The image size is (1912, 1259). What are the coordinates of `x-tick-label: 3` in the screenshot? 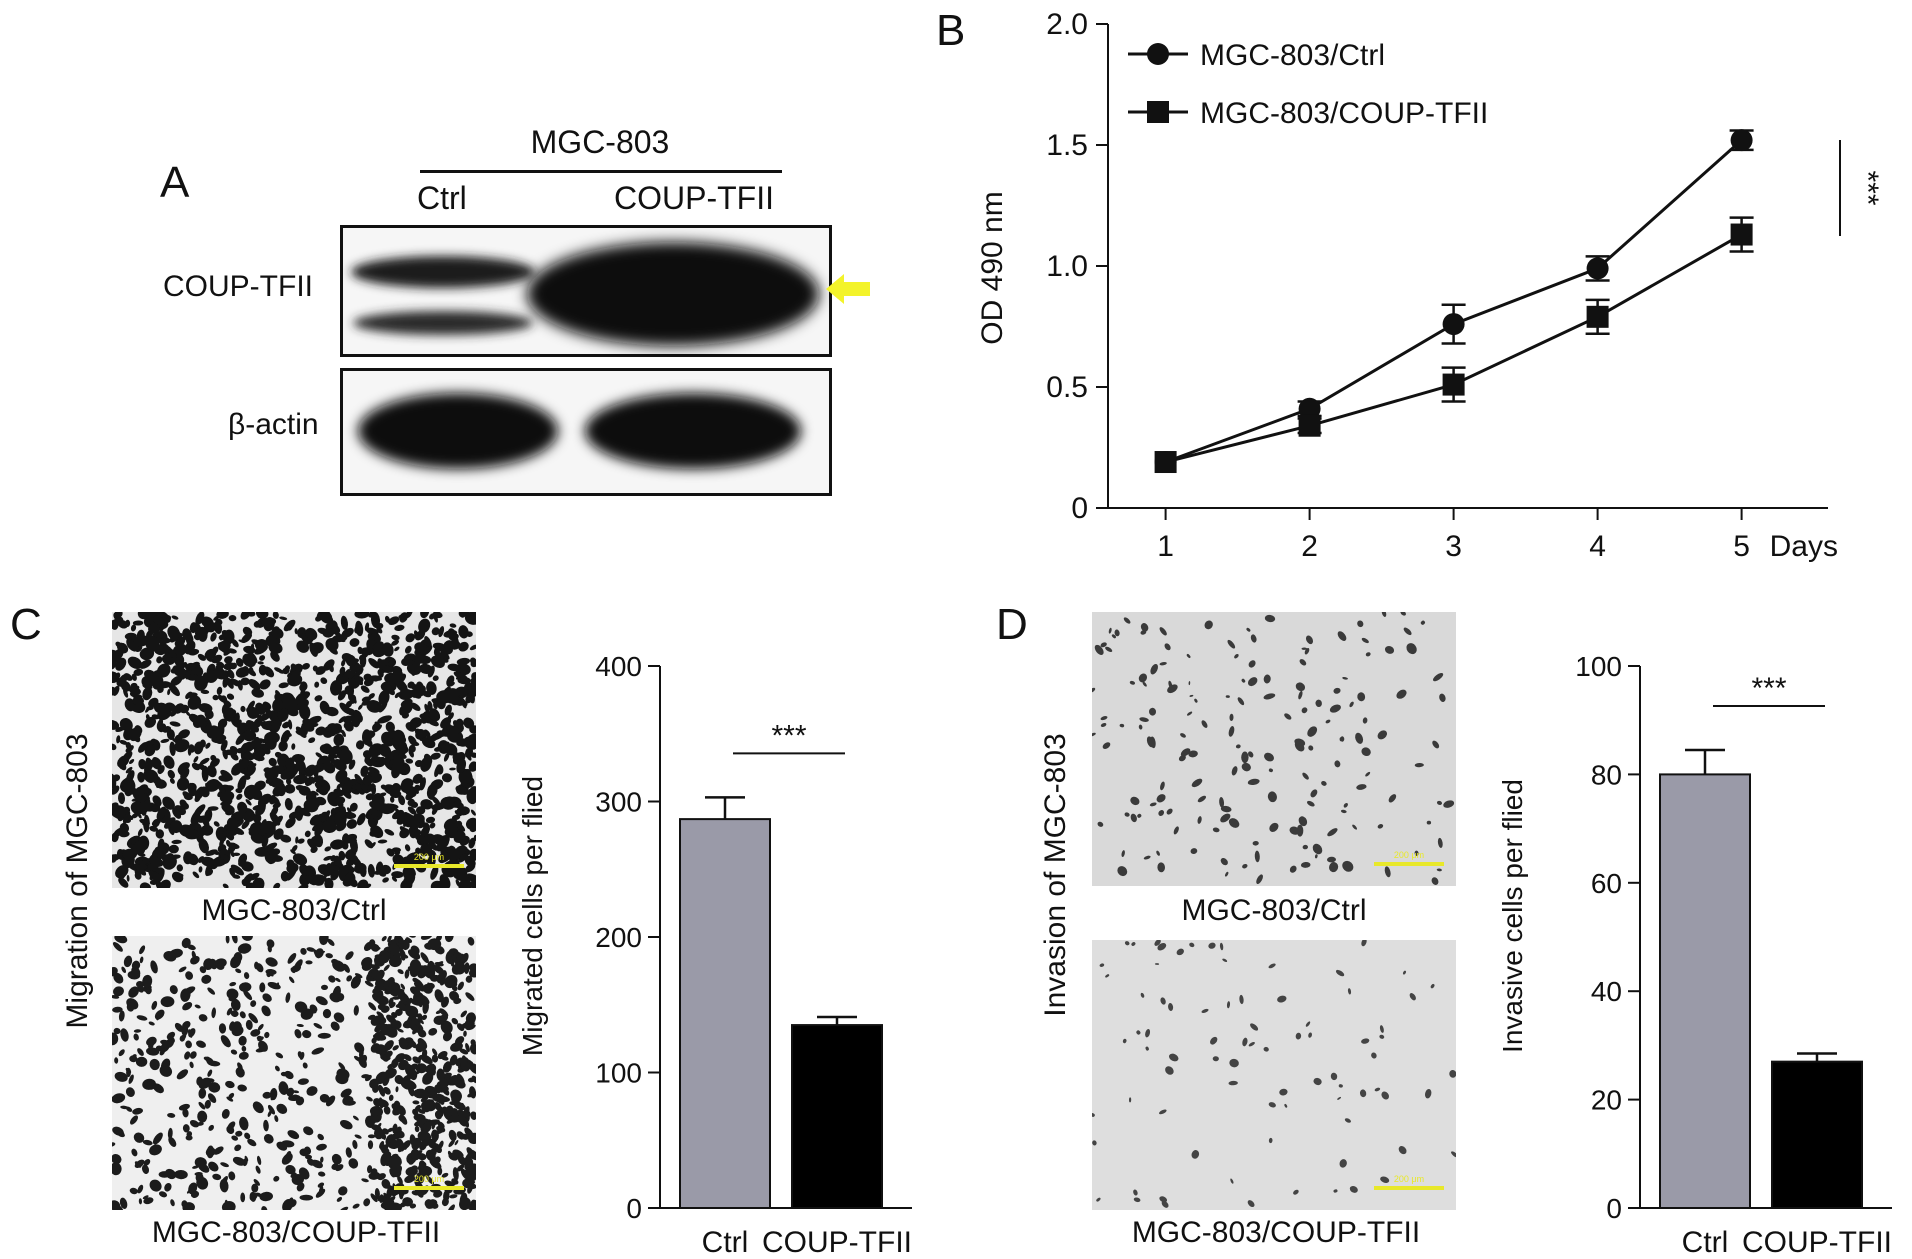 It's located at (1453, 546).